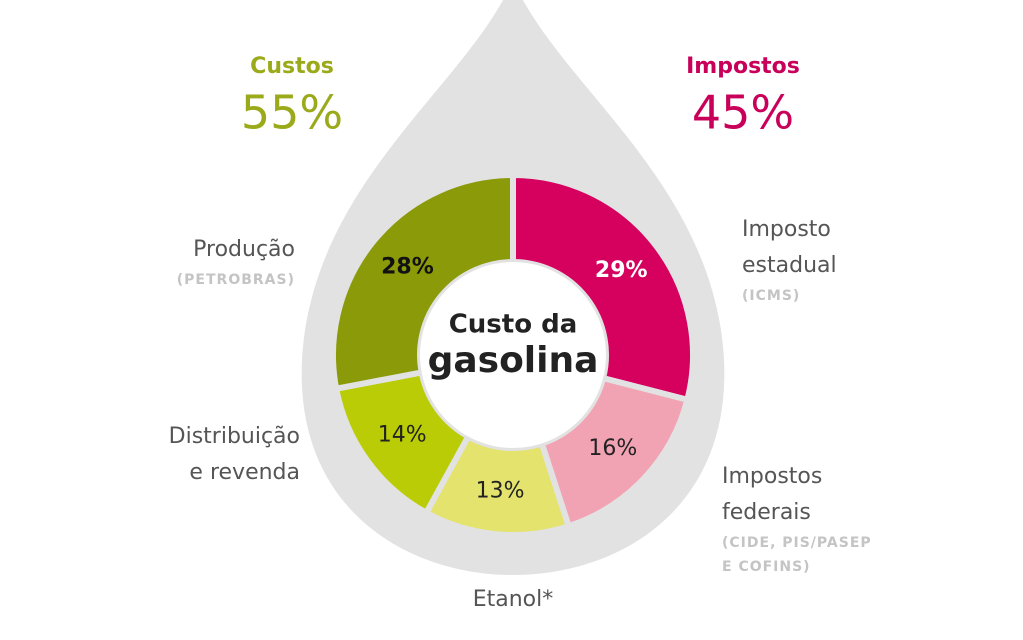 The image size is (1023, 640). Describe the element at coordinates (786, 229) in the screenshot. I see `segment-label: Imposto` at that location.